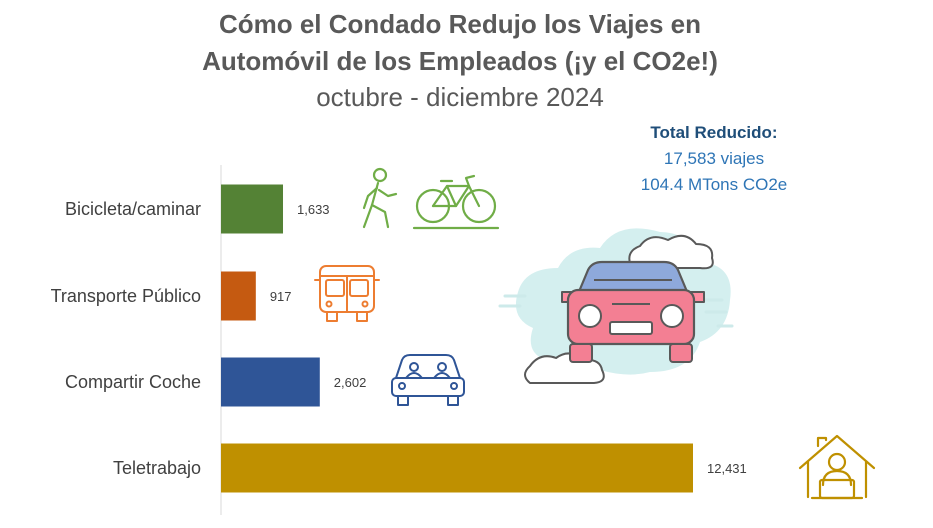 The width and height of the screenshot is (933, 528). What do you see at coordinates (456, 202) in the screenshot?
I see `bicycle-icon` at bounding box center [456, 202].